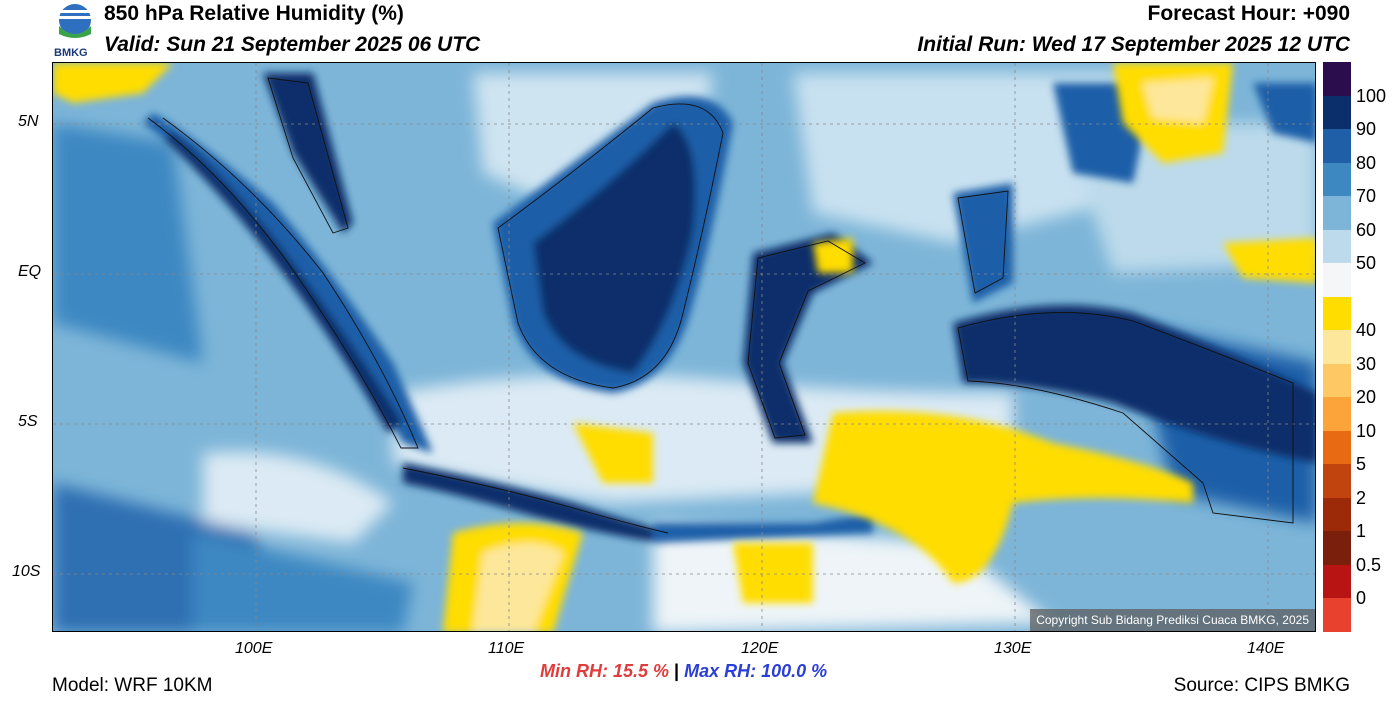 This screenshot has width=1400, height=709. I want to click on colorbar-label: 100, so click(1371, 95).